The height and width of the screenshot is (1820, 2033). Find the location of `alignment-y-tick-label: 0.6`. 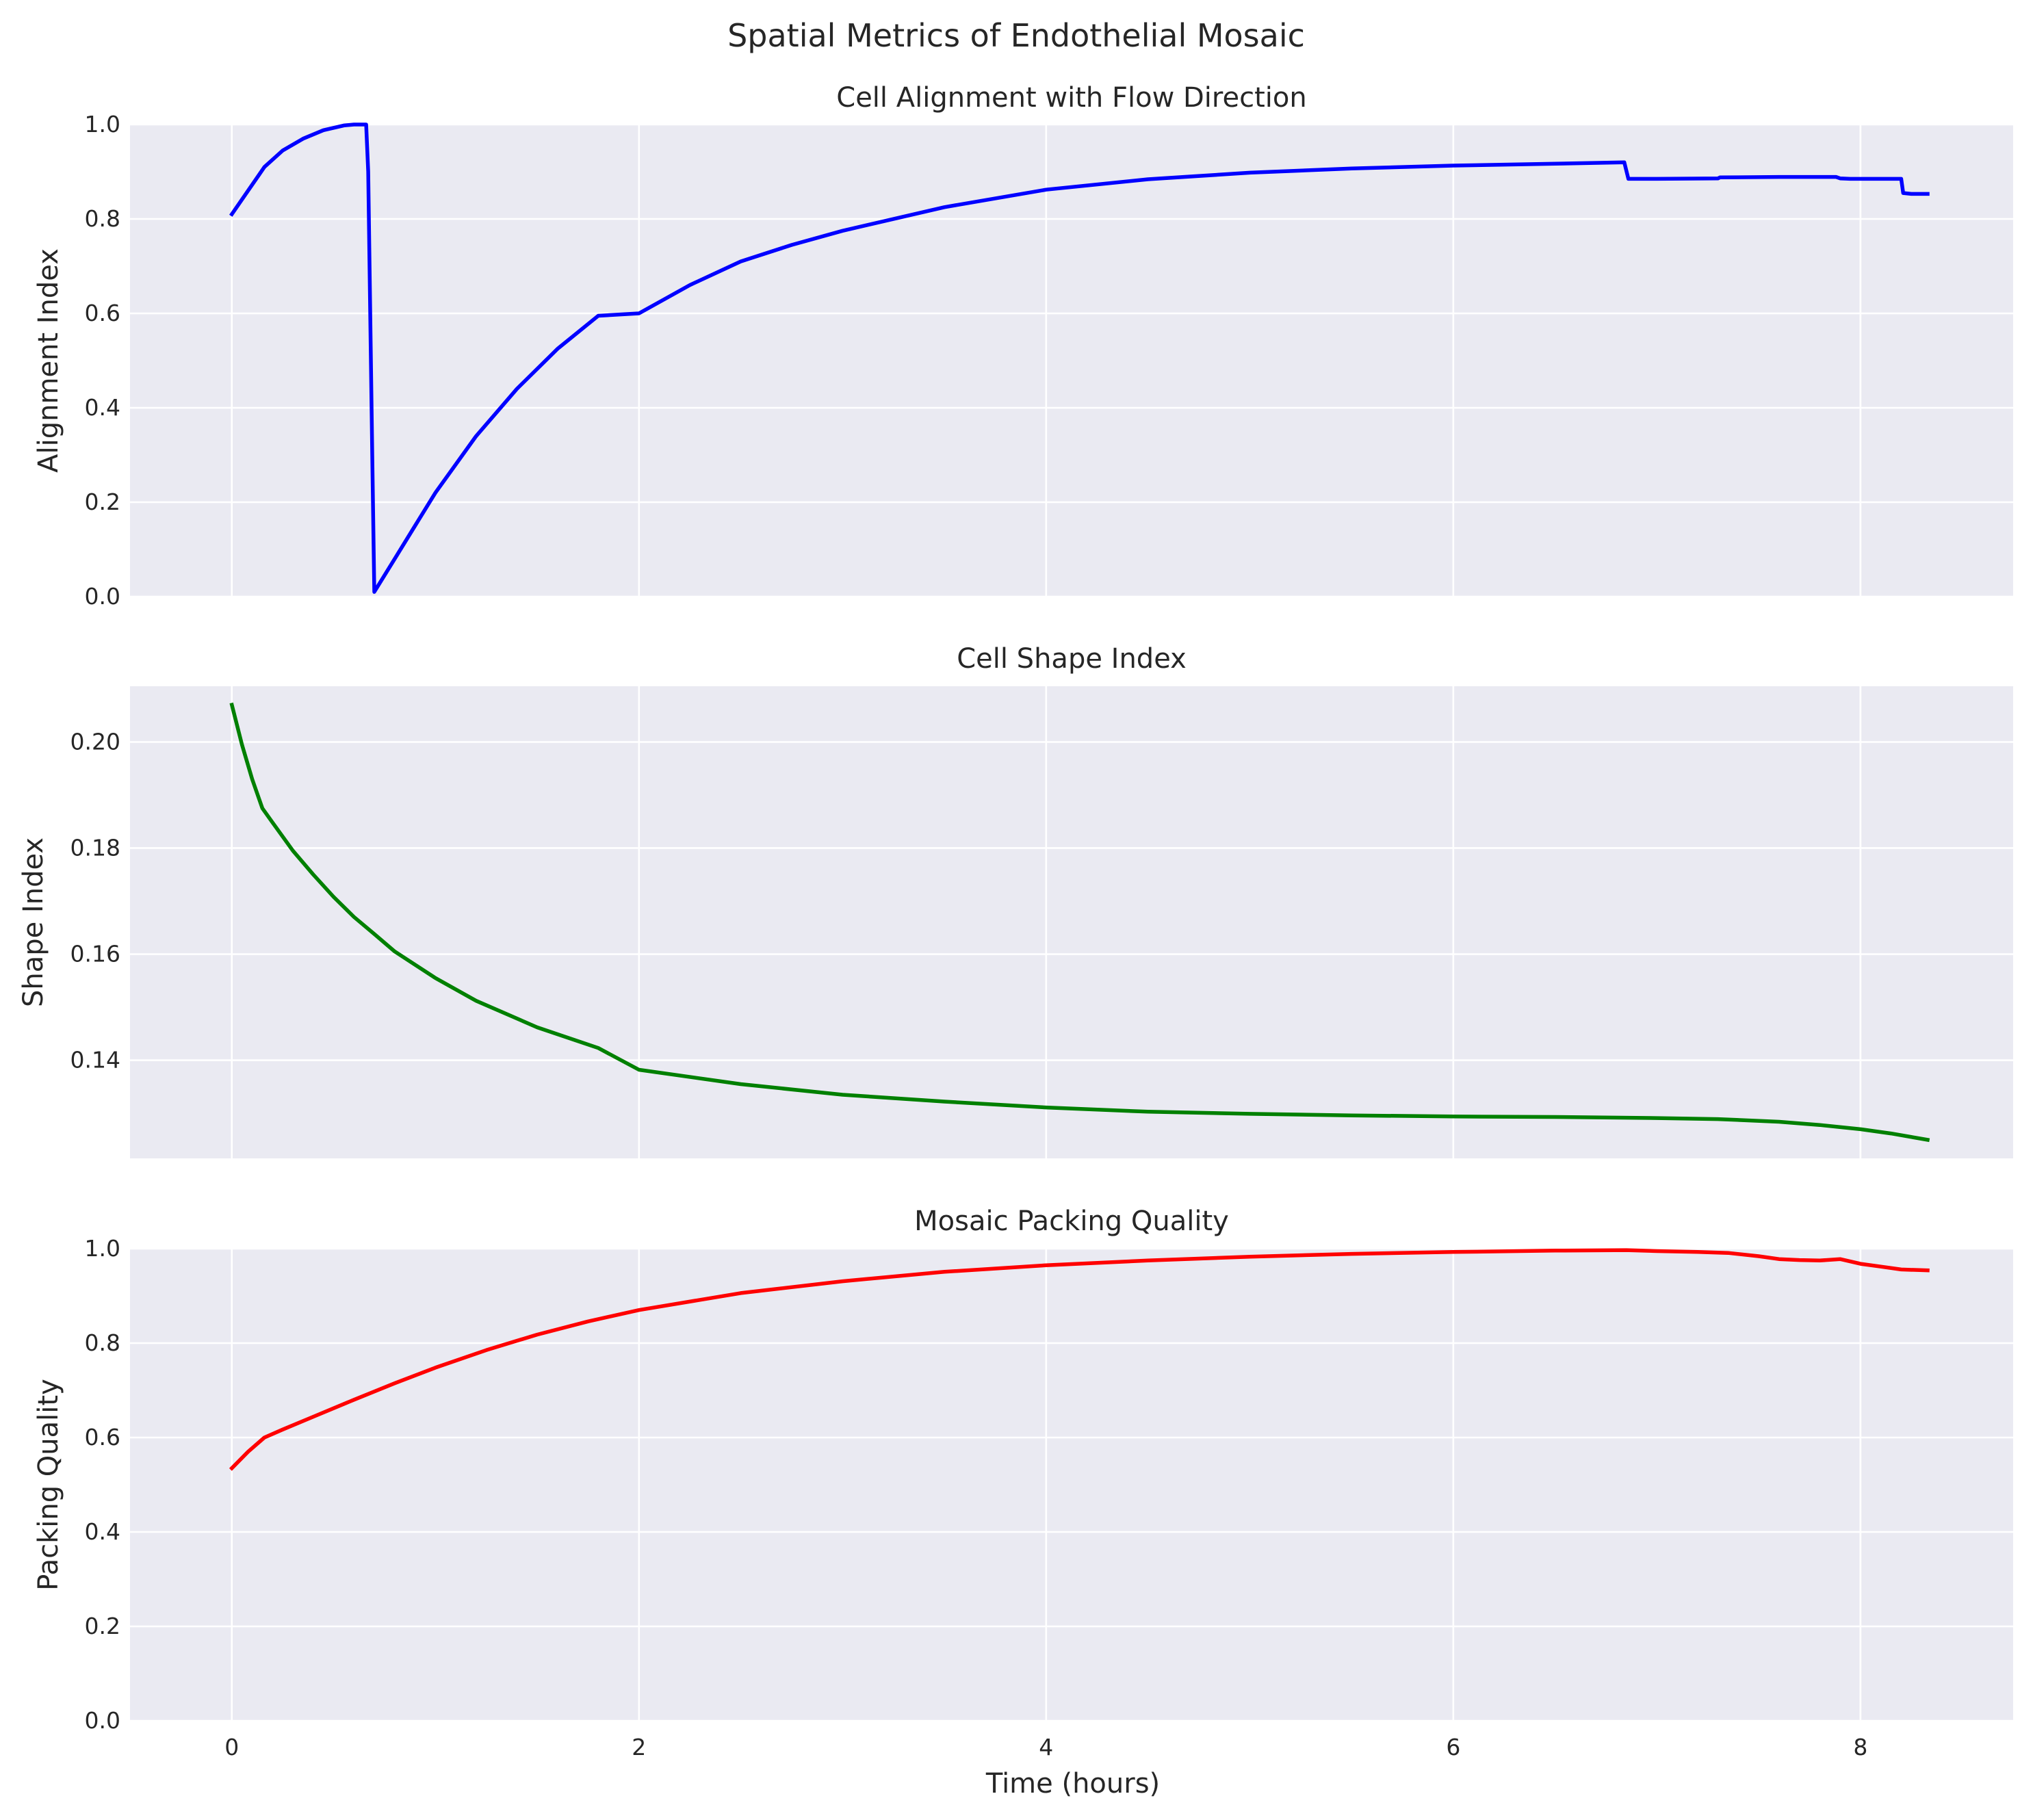

alignment-y-tick-label: 0.6 is located at coordinates (102, 313).